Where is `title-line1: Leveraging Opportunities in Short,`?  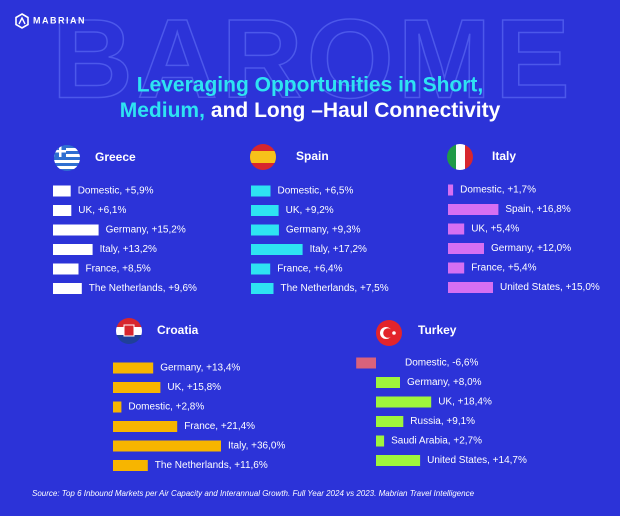 title-line1: Leveraging Opportunities in Short, is located at coordinates (310, 85).